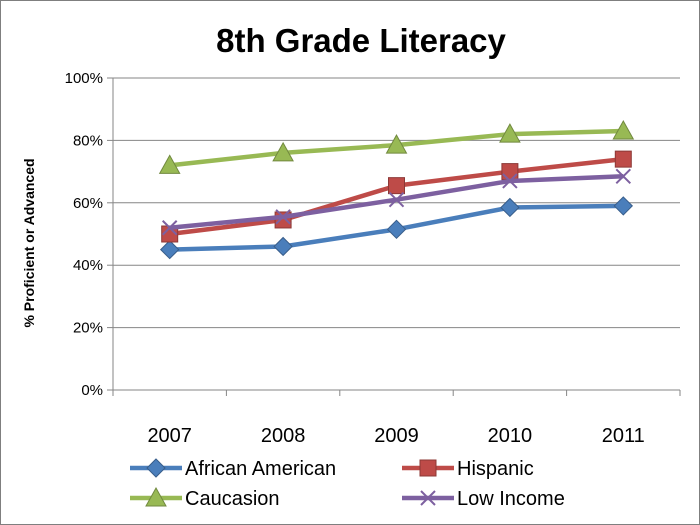 Image resolution: width=700 pixels, height=525 pixels. Describe the element at coordinates (623, 436) in the screenshot. I see `x-tick-label: 2011` at that location.